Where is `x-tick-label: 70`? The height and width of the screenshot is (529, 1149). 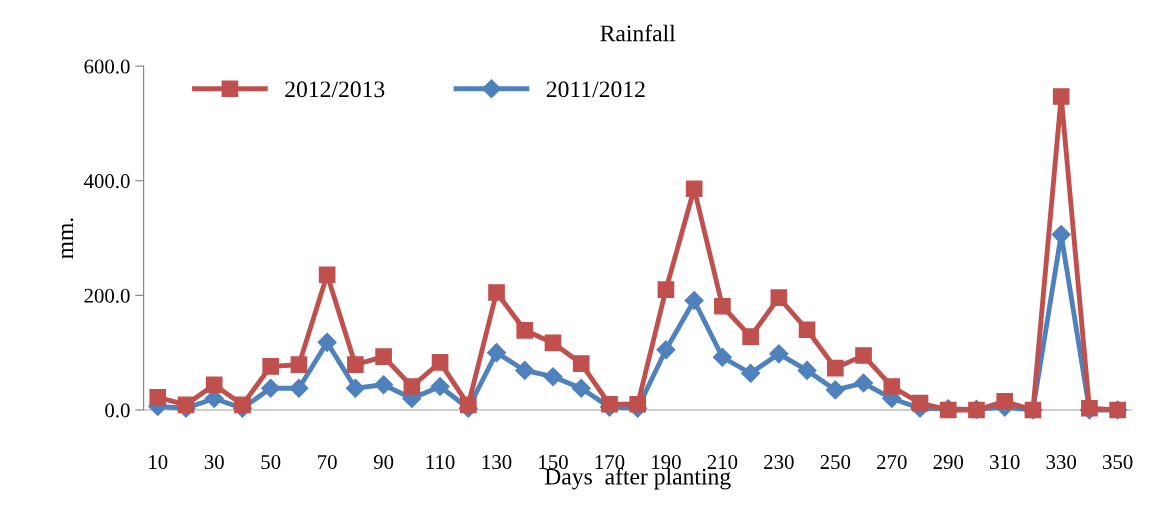 x-tick-label: 70 is located at coordinates (327, 462).